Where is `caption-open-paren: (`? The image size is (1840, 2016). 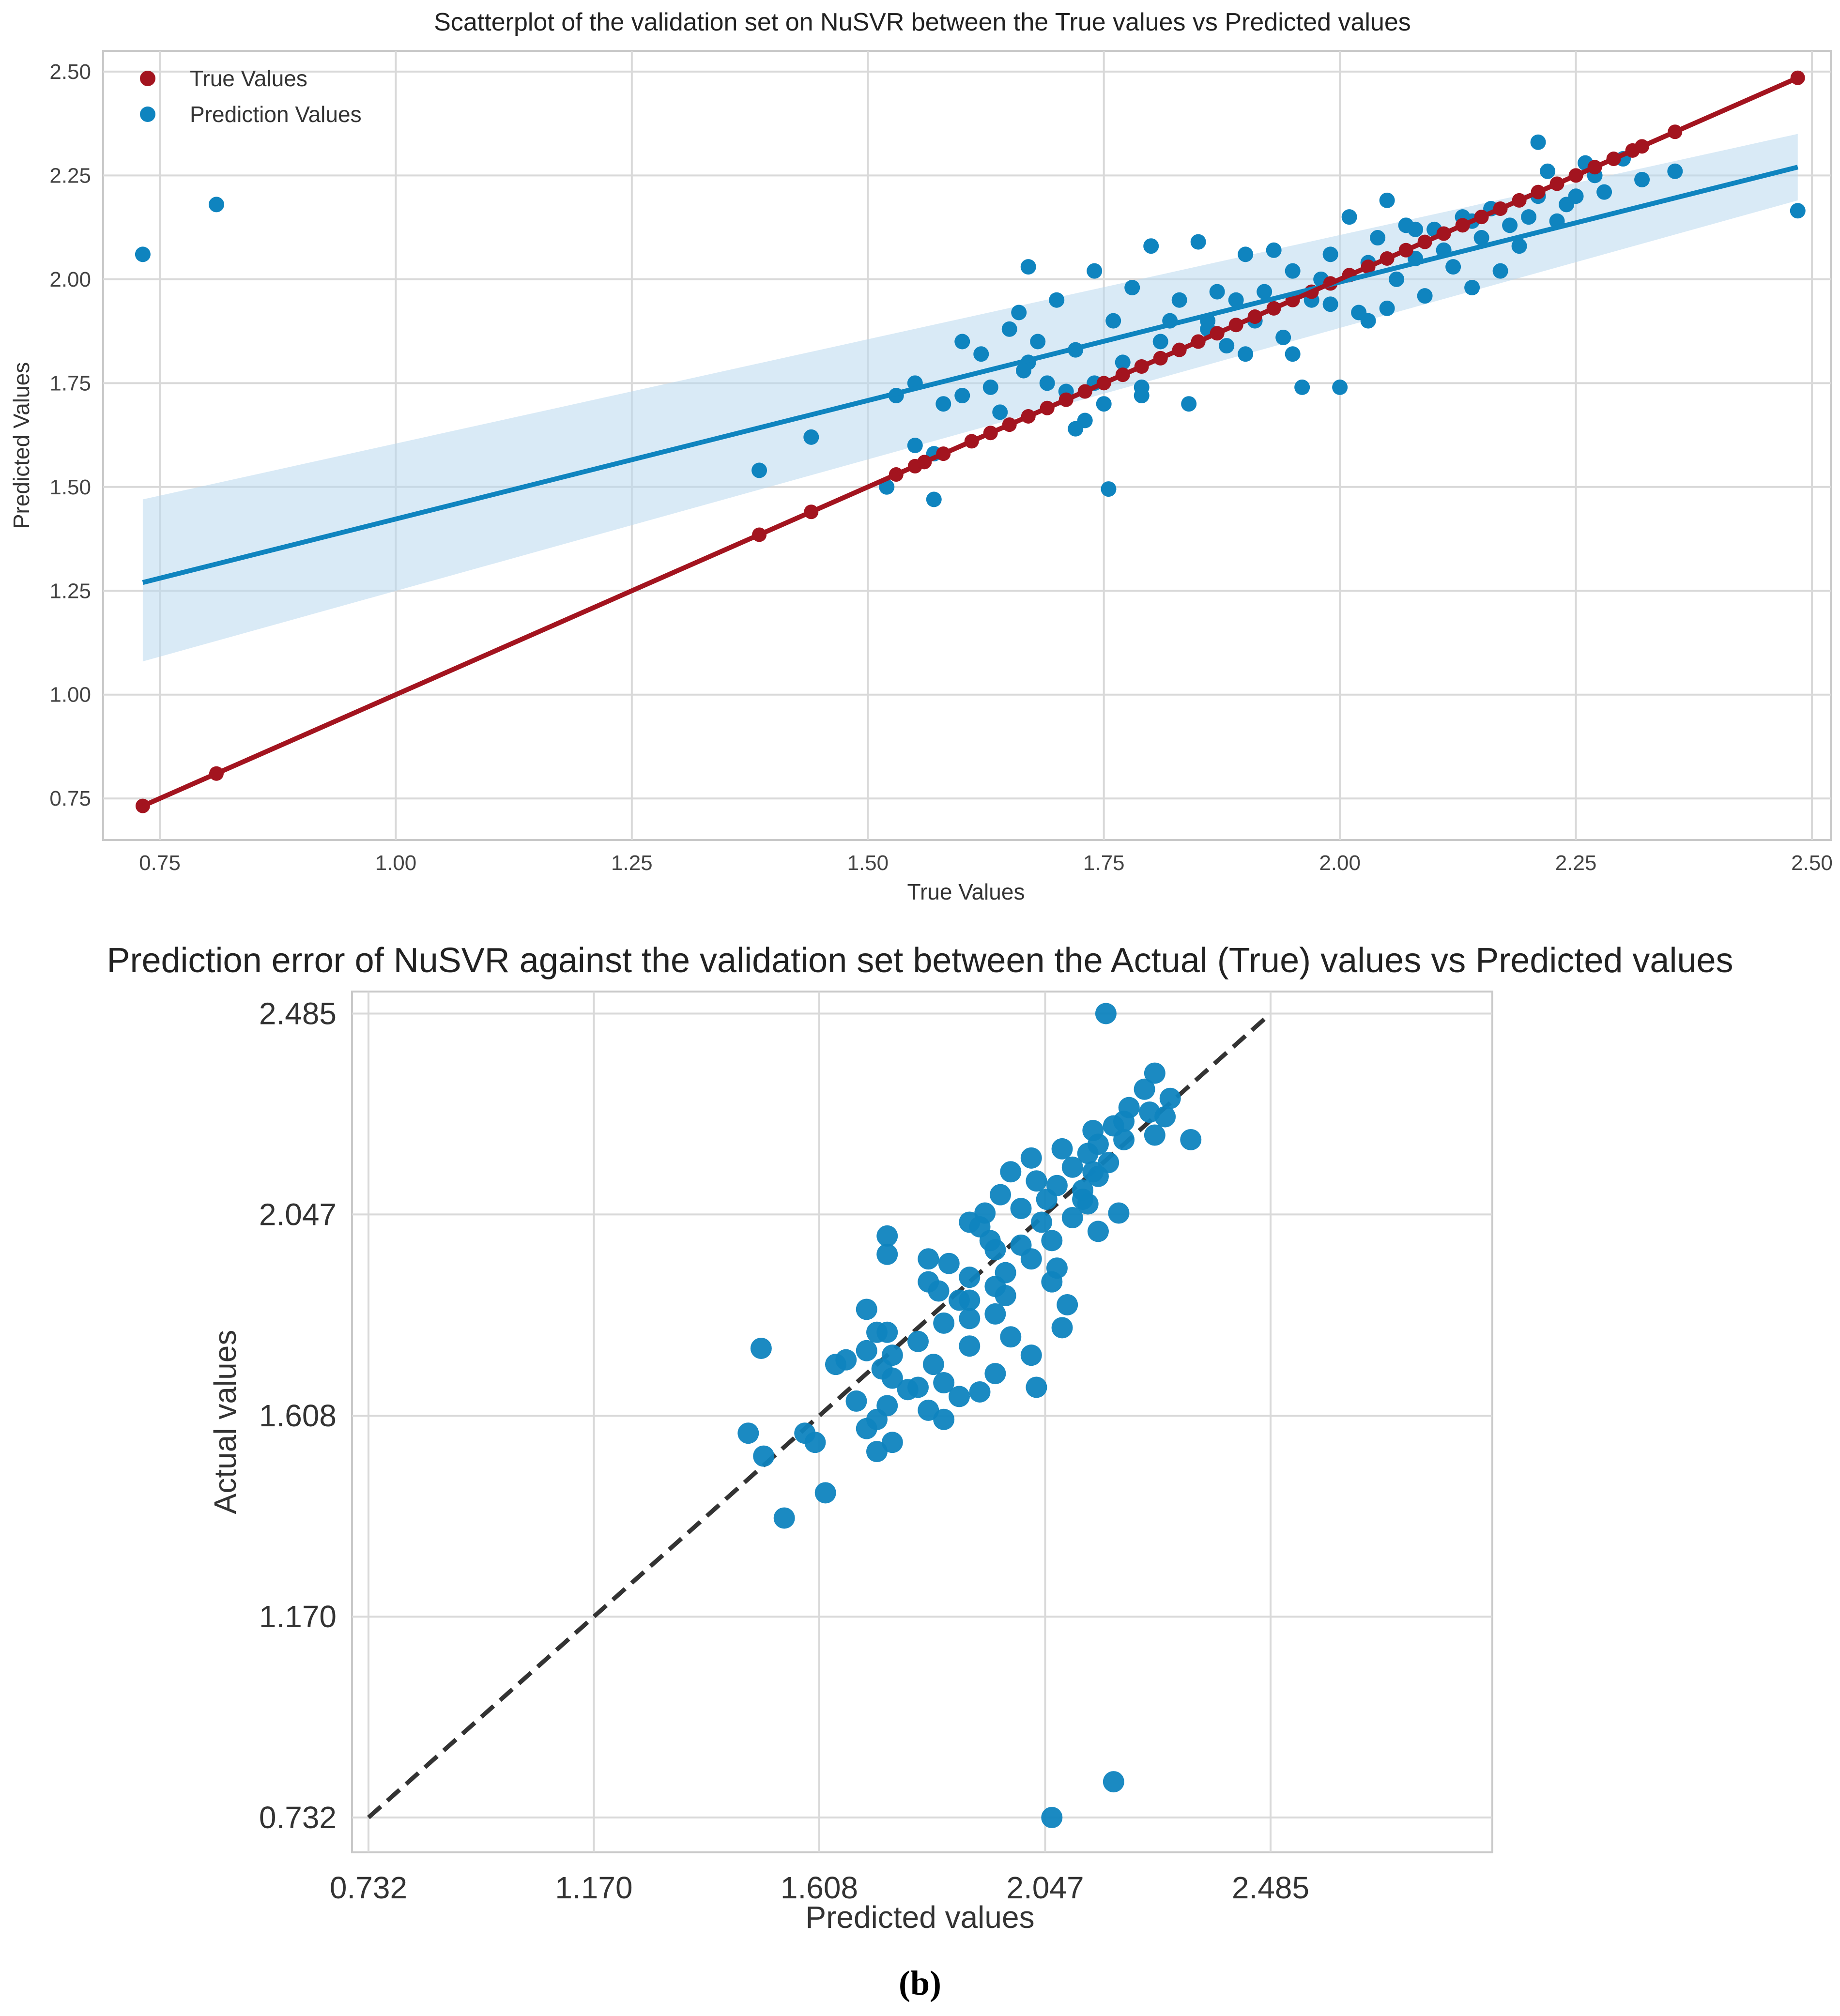 caption-open-paren: ( is located at coordinates (904, 1983).